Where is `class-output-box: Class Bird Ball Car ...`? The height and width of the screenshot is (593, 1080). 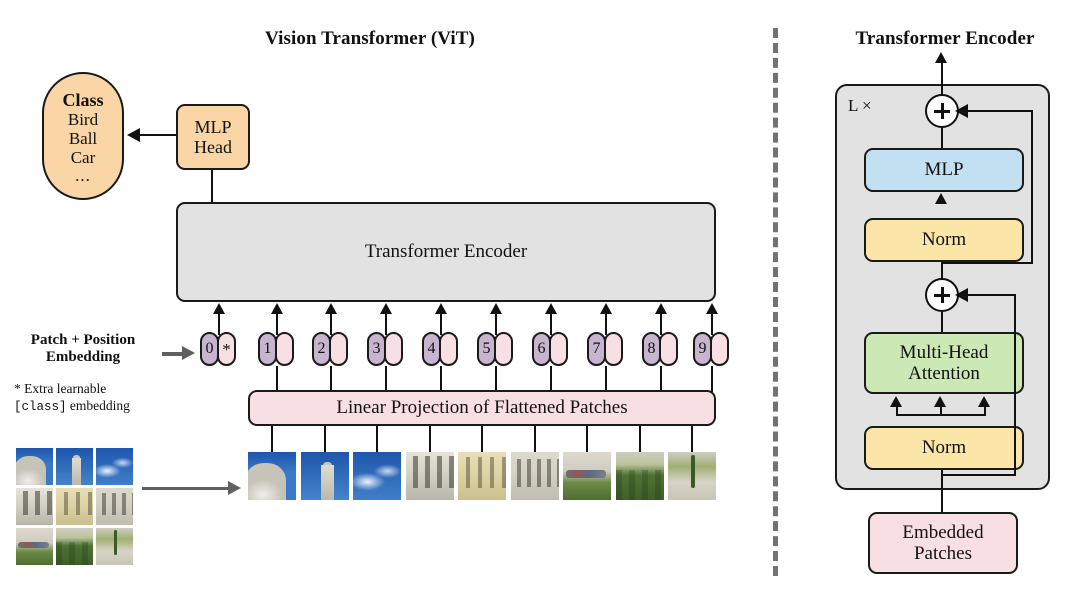 class-output-box: Class Bird Ball Car ... is located at coordinates (83, 136).